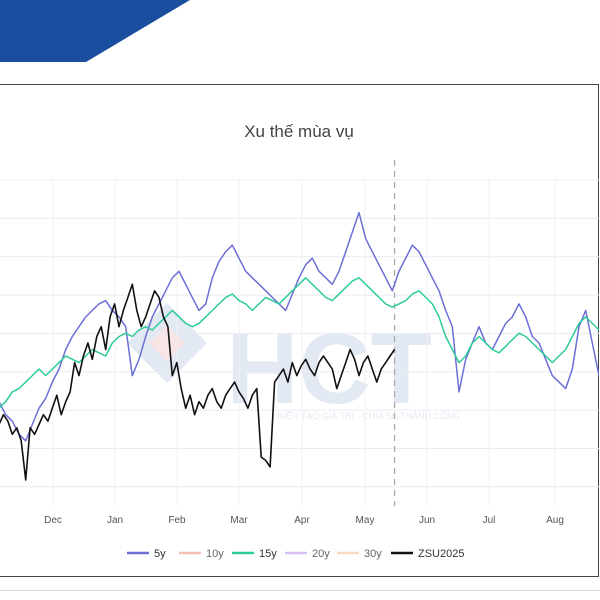 This screenshot has width=600, height=600. Describe the element at coordinates (489, 520) in the screenshot. I see `x-tick-label: Jul` at that location.